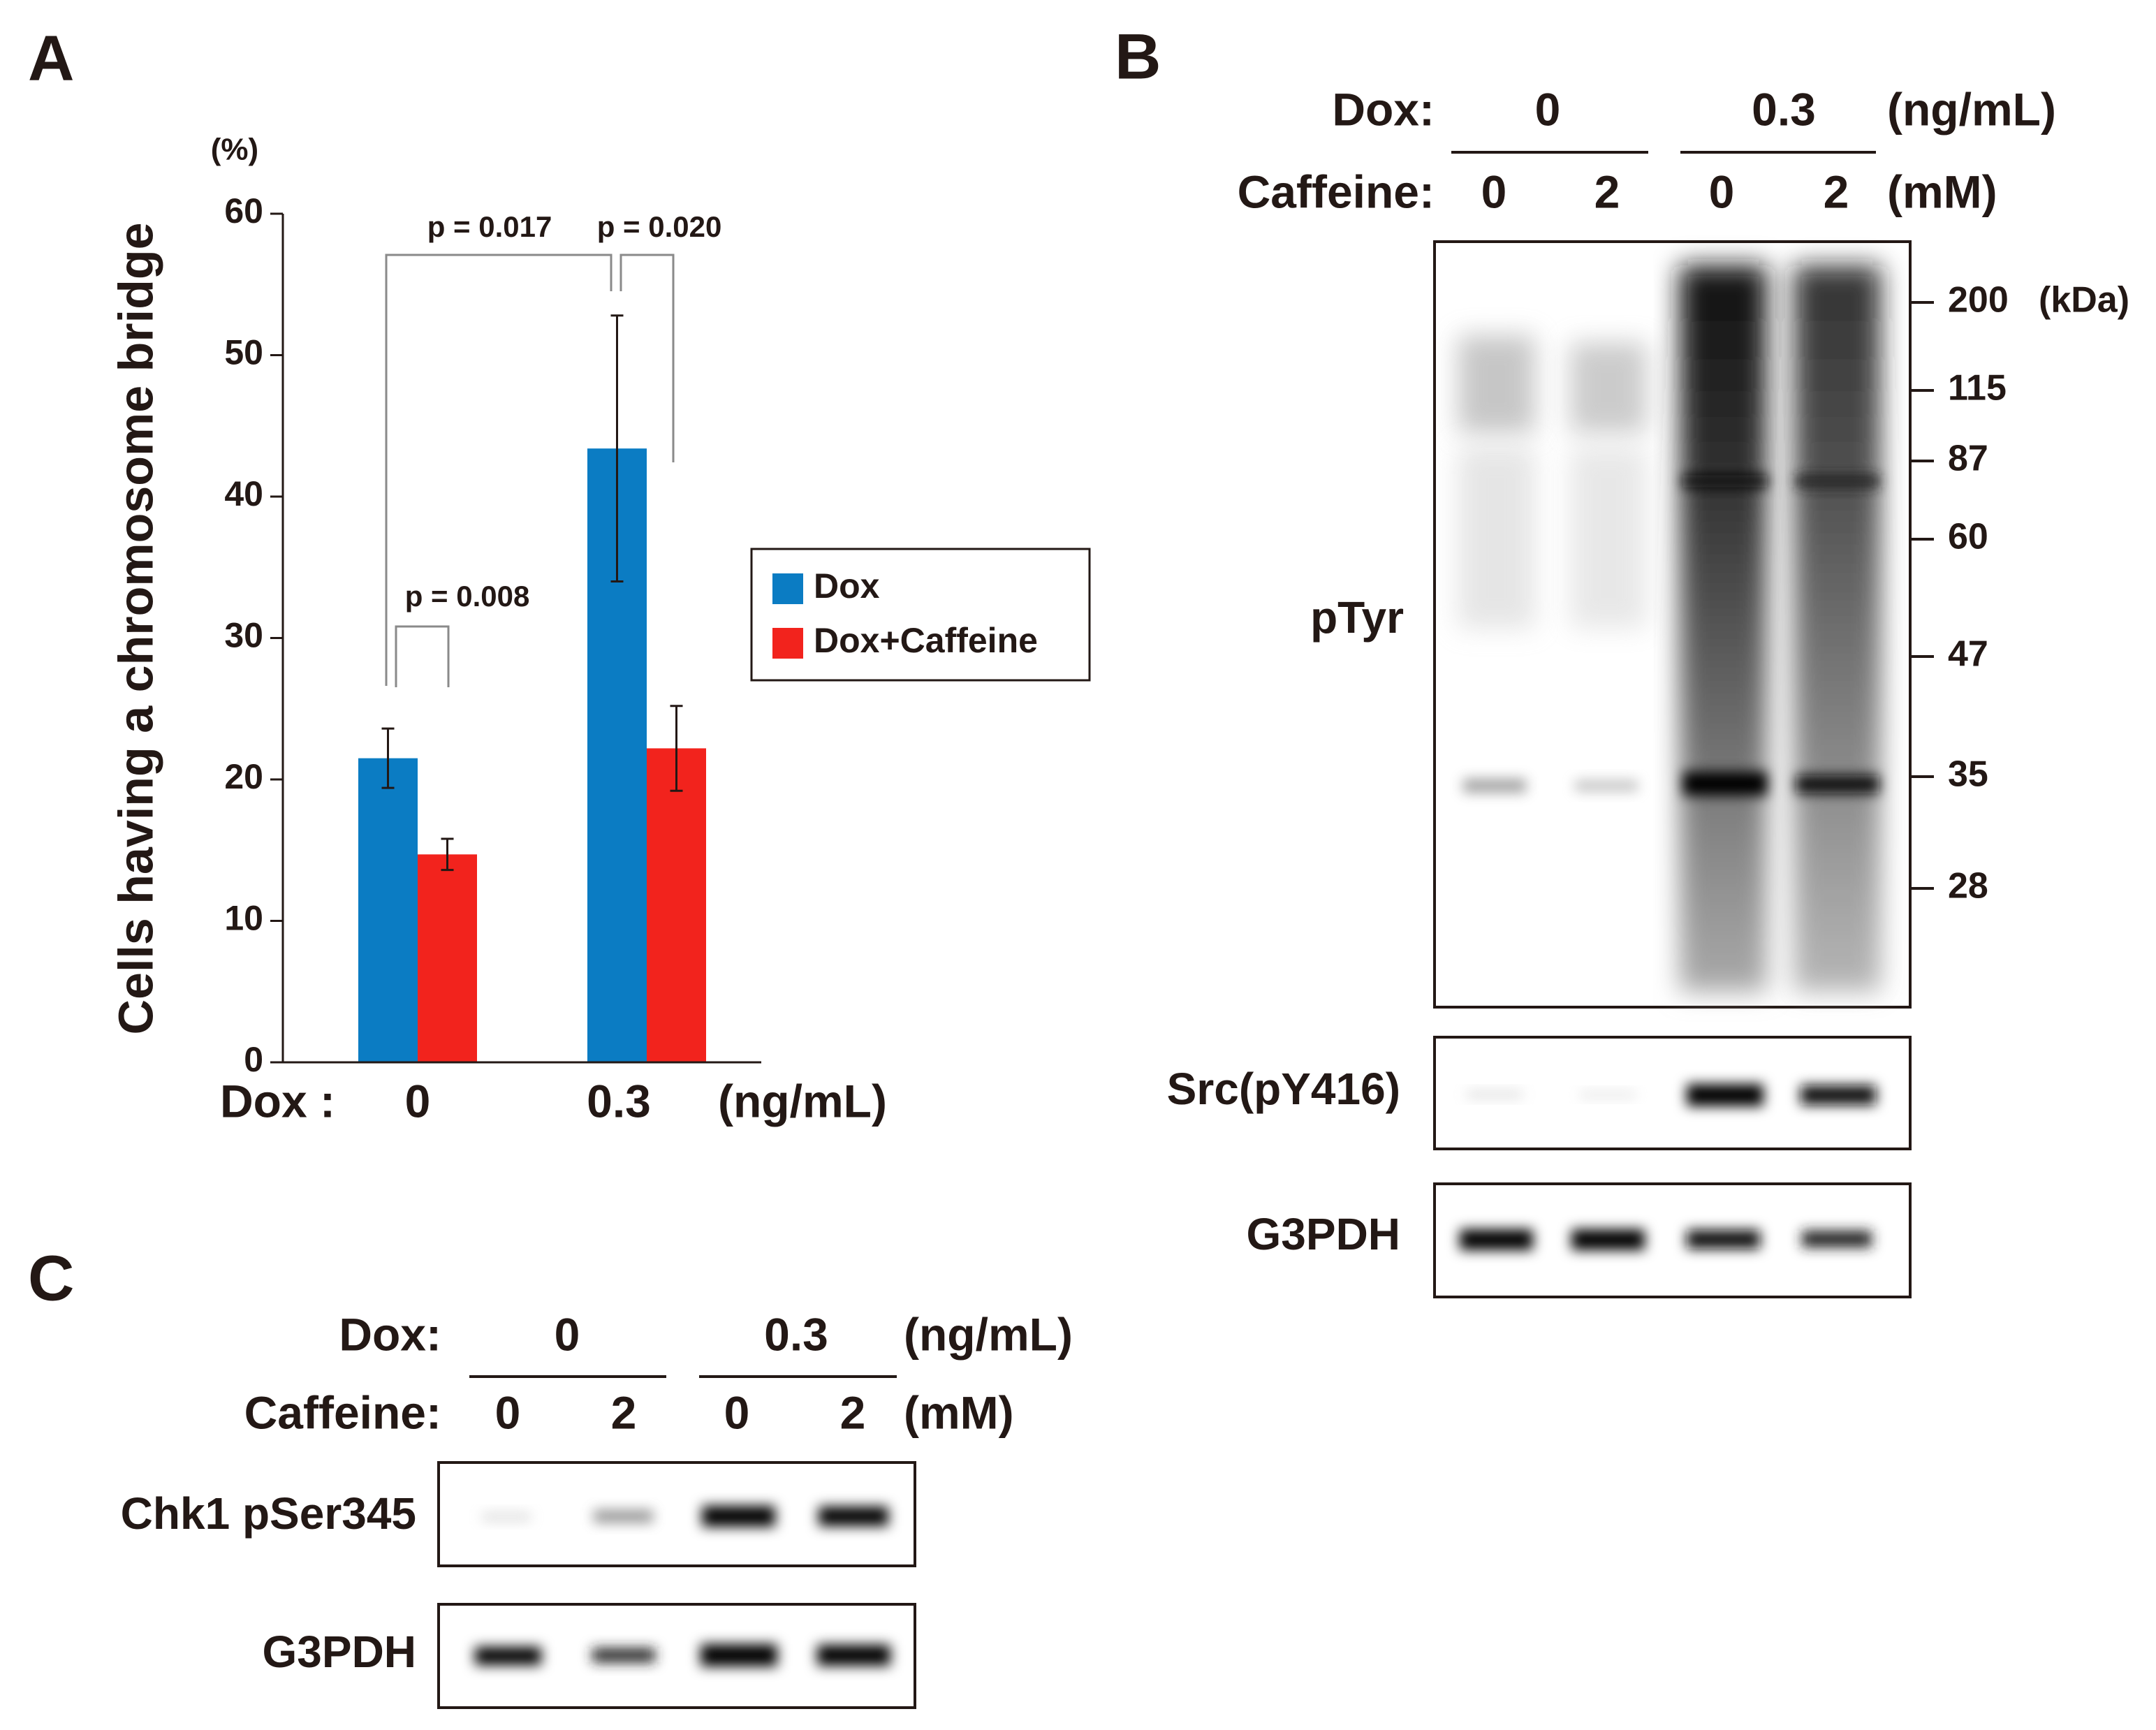  Describe the element at coordinates (135, 628) in the screenshot. I see `y-axis-title: Cells having a chromosome bridge` at that location.